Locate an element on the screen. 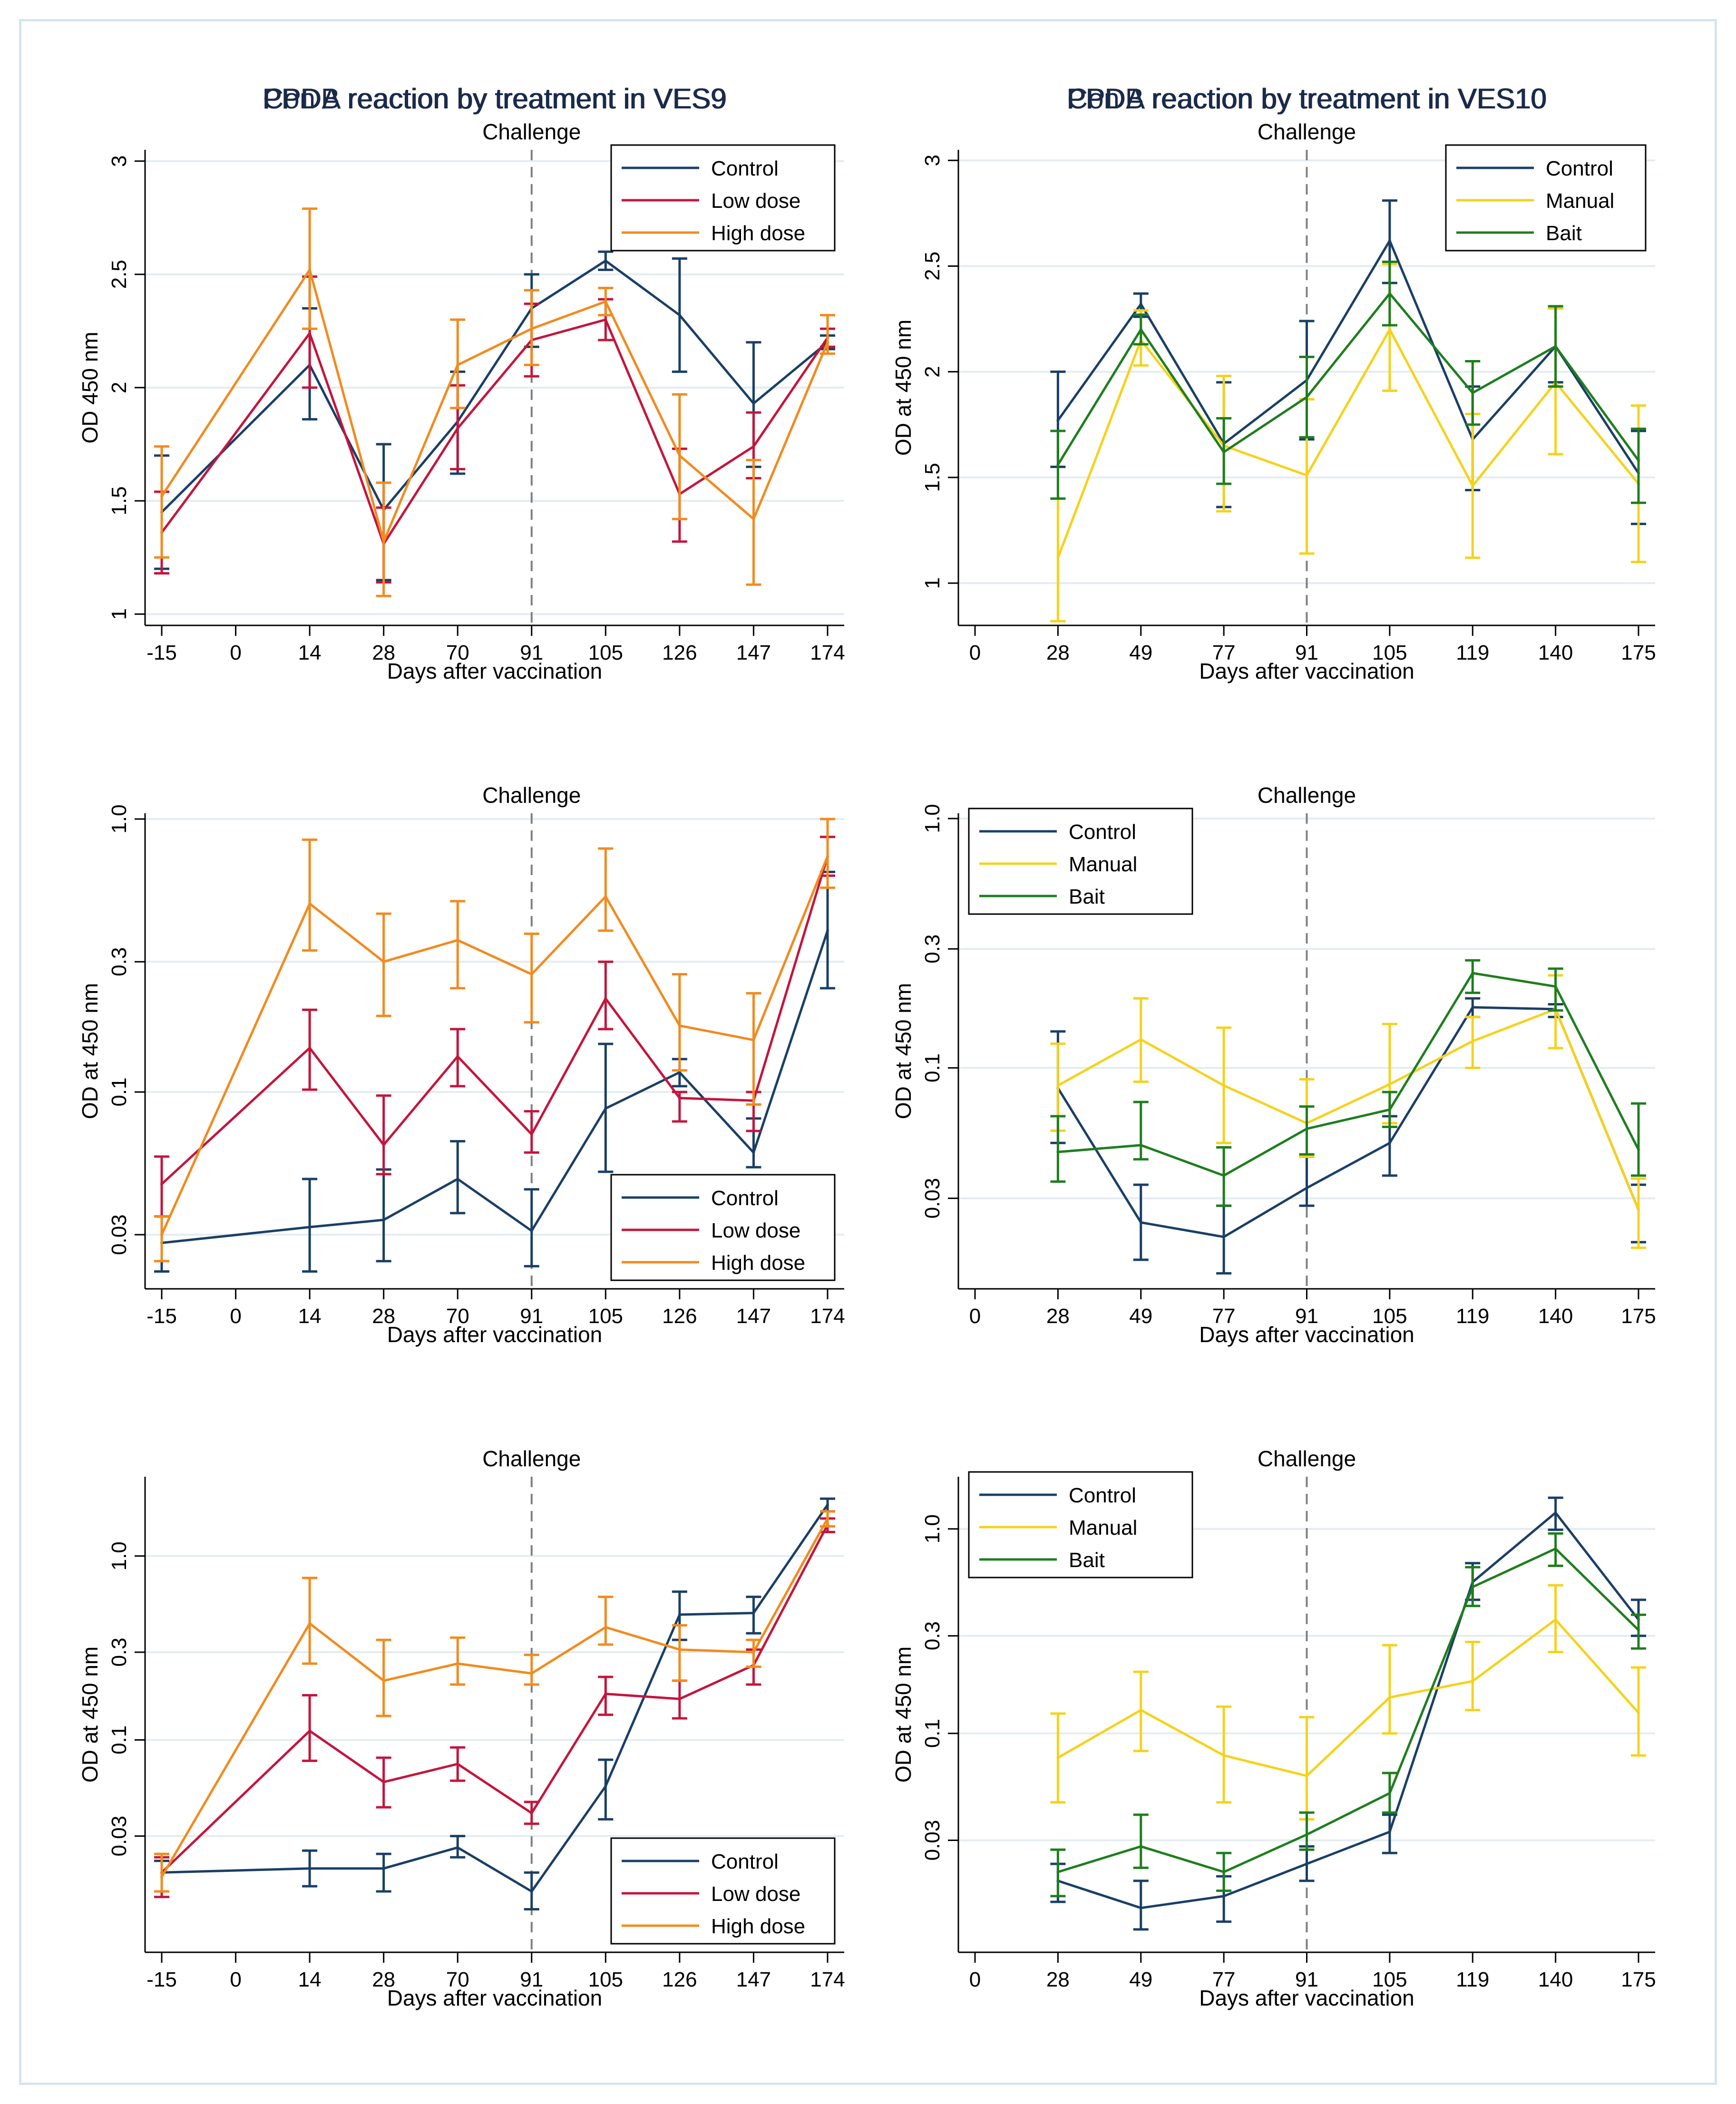 The height and width of the screenshot is (2104, 1736). x-tick-label: -15 is located at coordinates (162, 1979).